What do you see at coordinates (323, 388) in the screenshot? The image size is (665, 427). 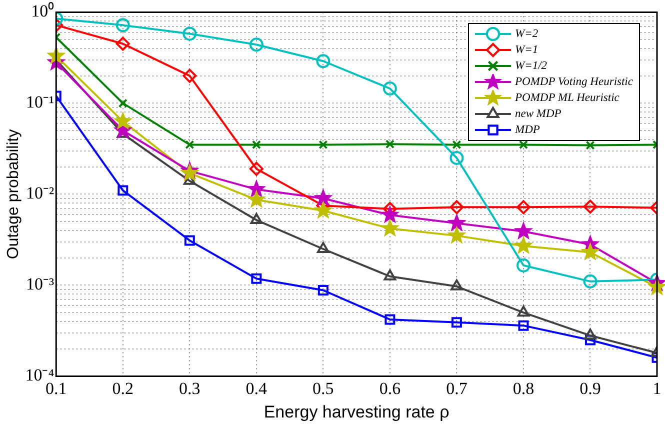 I see `x-tick-label: 0.5` at bounding box center [323, 388].